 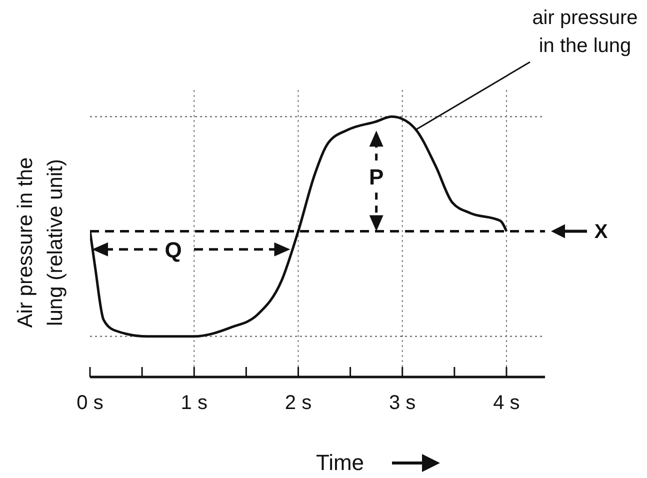 I want to click on x-tick-label: 4 s, so click(x=506, y=403).